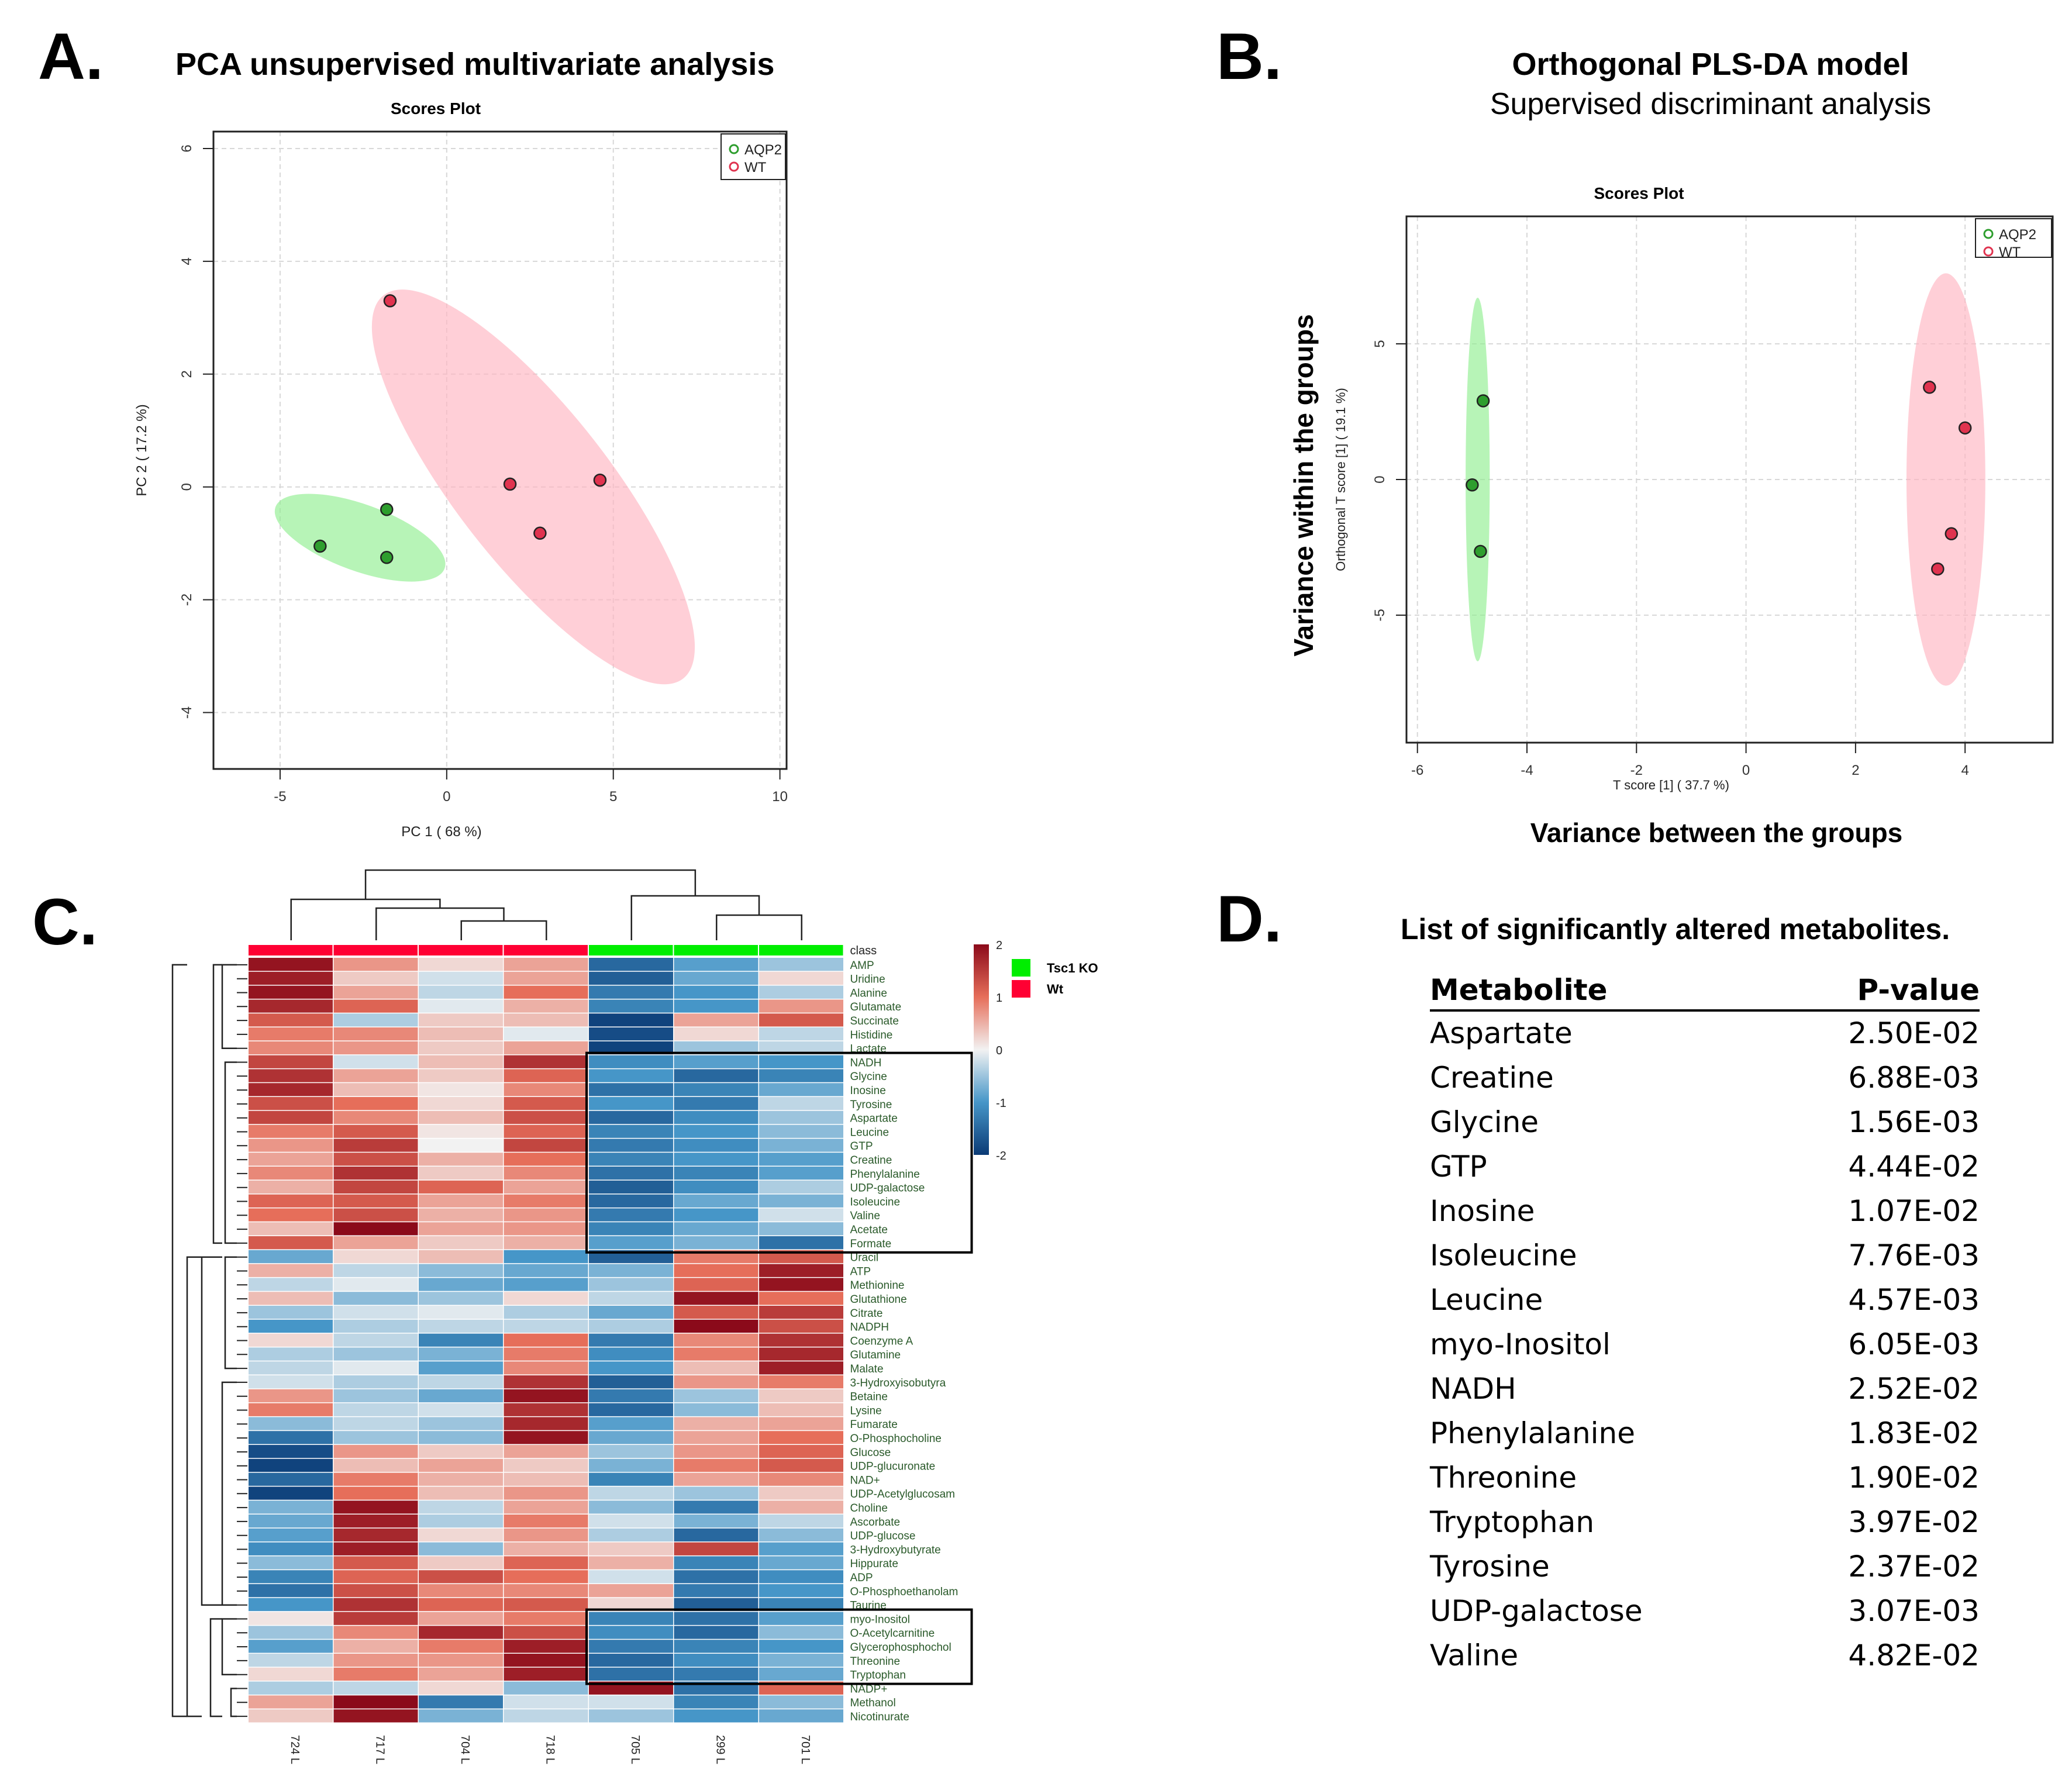  Describe the element at coordinates (549, 1749) in the screenshot. I see `column-label: 718 L` at that location.